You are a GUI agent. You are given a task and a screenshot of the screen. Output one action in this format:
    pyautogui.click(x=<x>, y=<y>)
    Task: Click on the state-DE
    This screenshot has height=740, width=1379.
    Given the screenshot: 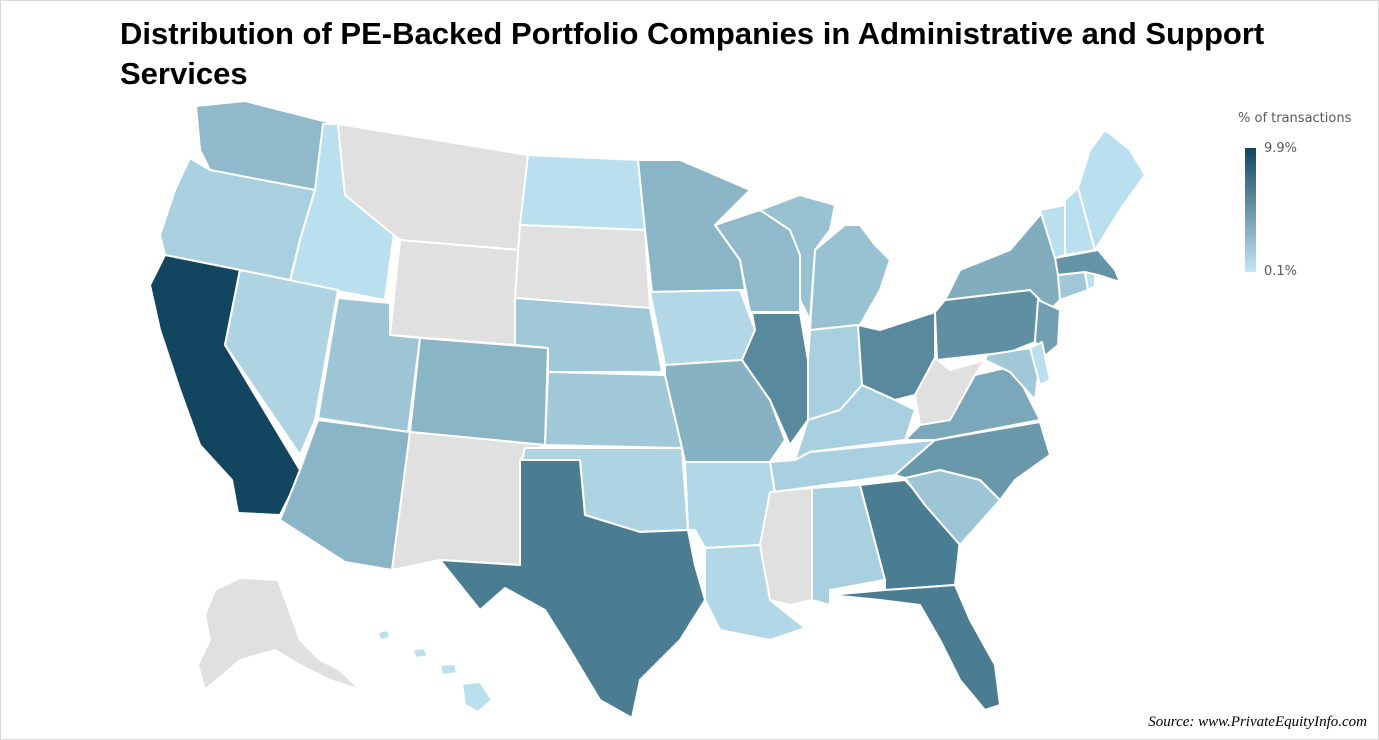 What is the action you would take?
    pyautogui.click(x=1040, y=363)
    